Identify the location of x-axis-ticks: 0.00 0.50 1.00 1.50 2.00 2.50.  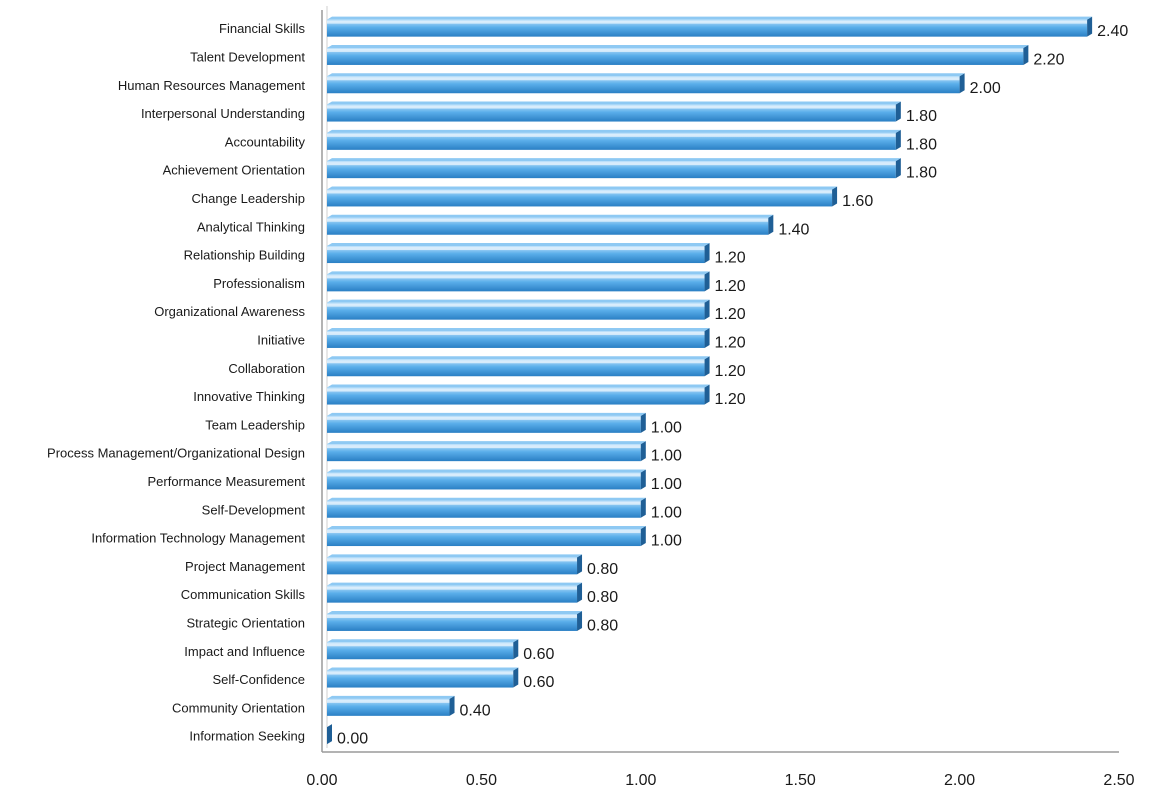
(720, 780).